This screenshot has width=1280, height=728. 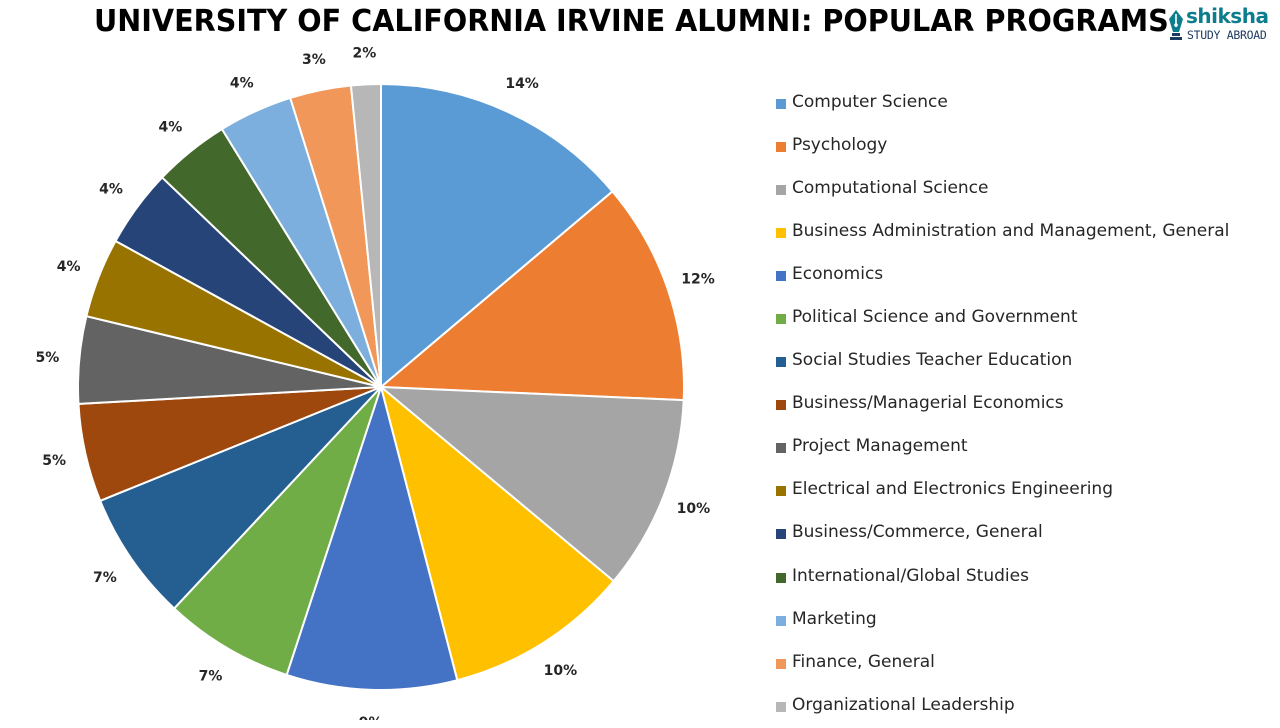 I want to click on legend-item: Social Studies Teacher Education, so click(x=1023, y=362).